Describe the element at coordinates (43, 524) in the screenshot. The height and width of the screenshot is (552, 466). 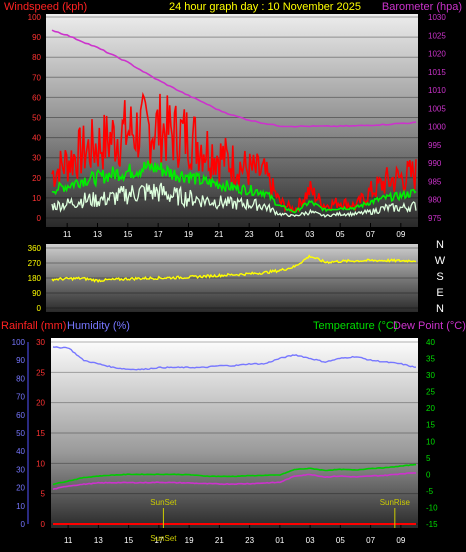
I see `rainfall-tick-label: 0` at that location.